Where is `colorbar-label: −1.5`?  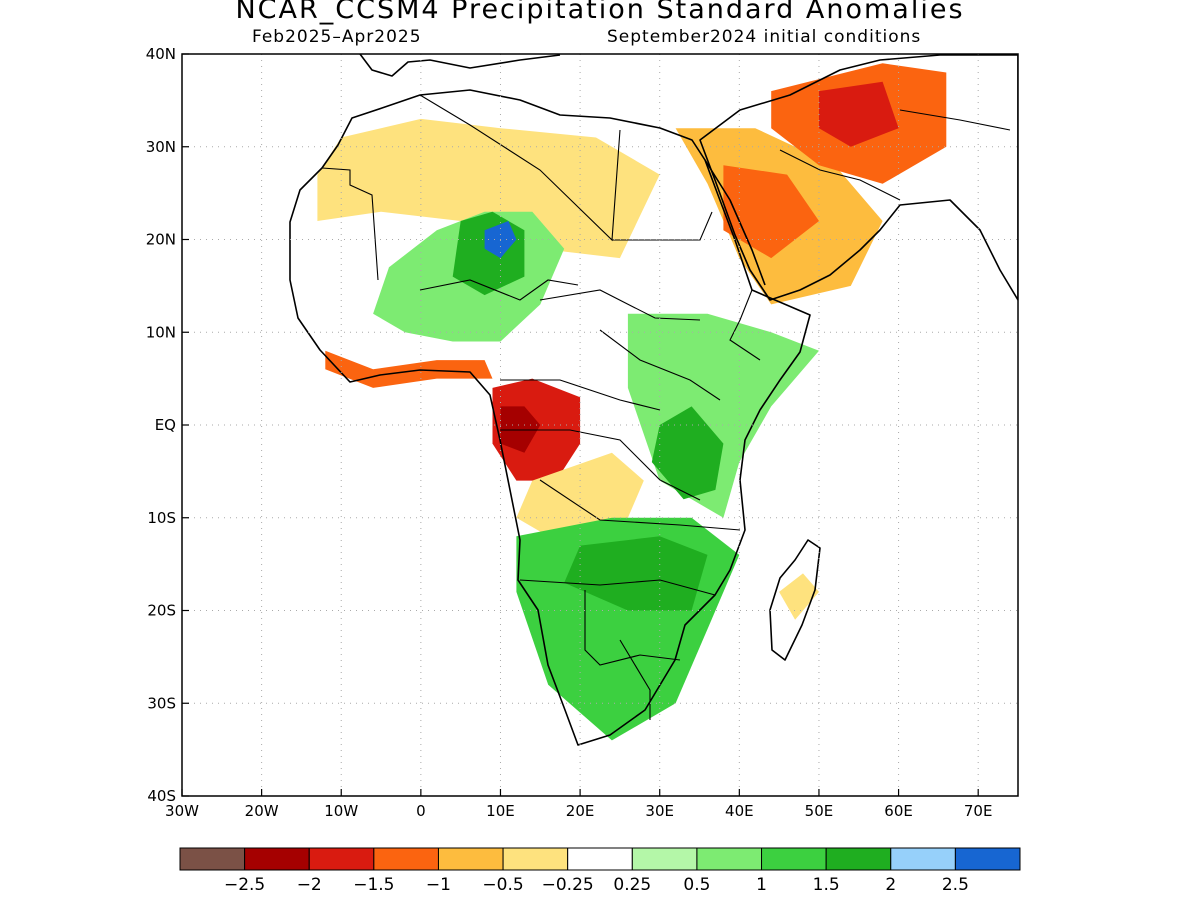 colorbar-label: −1.5 is located at coordinates (373, 885).